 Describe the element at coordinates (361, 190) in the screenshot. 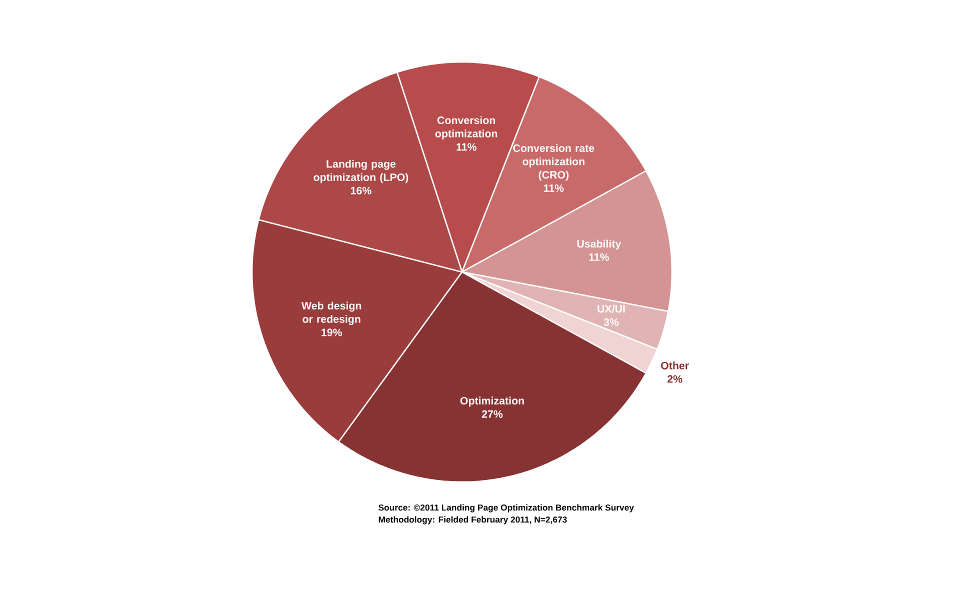

I see `data-label: 16%` at that location.